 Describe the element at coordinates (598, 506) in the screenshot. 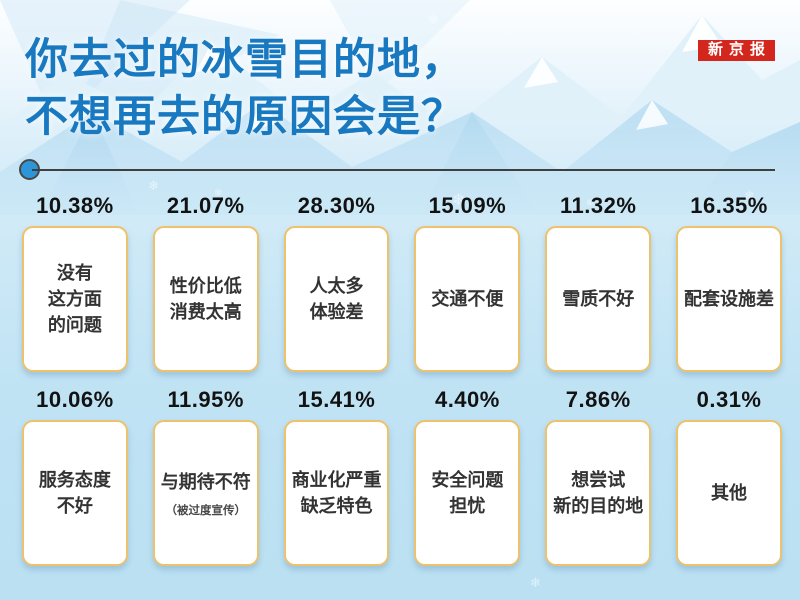

I see `card-label-line: 新的目的地` at that location.